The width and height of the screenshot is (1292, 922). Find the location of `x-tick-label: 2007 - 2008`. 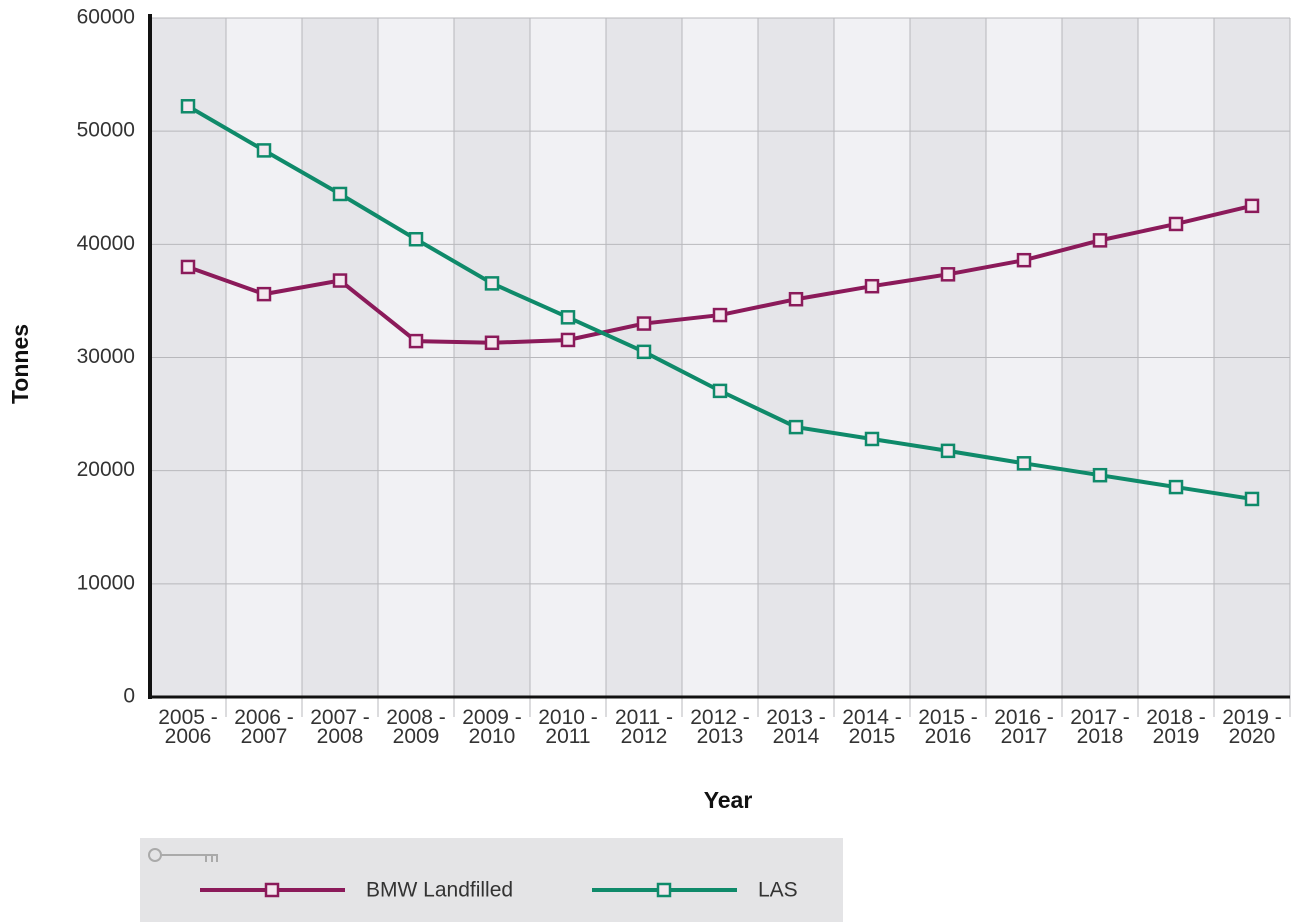

x-tick-label: 2007 - 2008 is located at coordinates (340, 727).